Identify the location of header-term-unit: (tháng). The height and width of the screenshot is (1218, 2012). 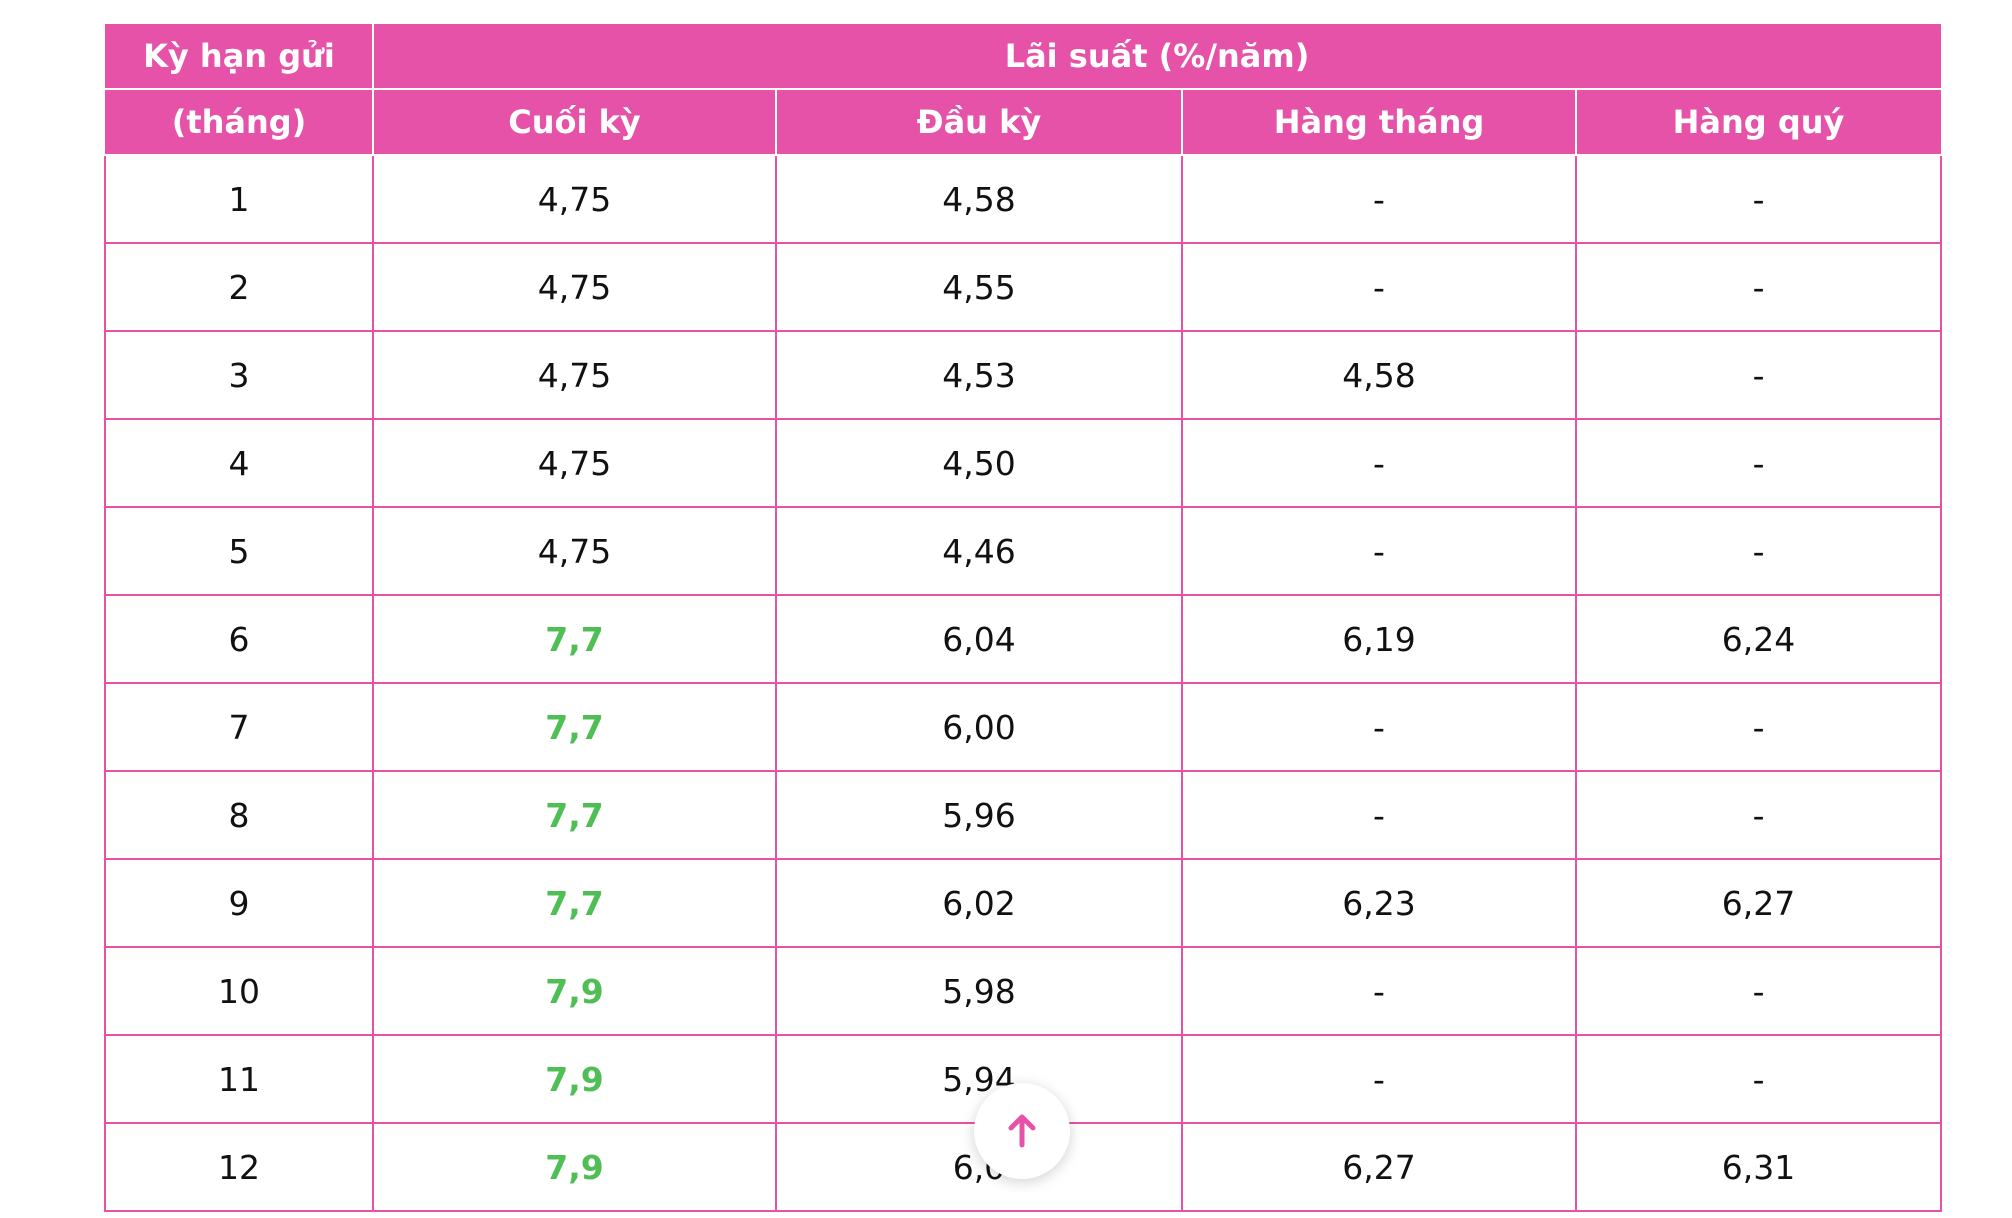
(239, 122).